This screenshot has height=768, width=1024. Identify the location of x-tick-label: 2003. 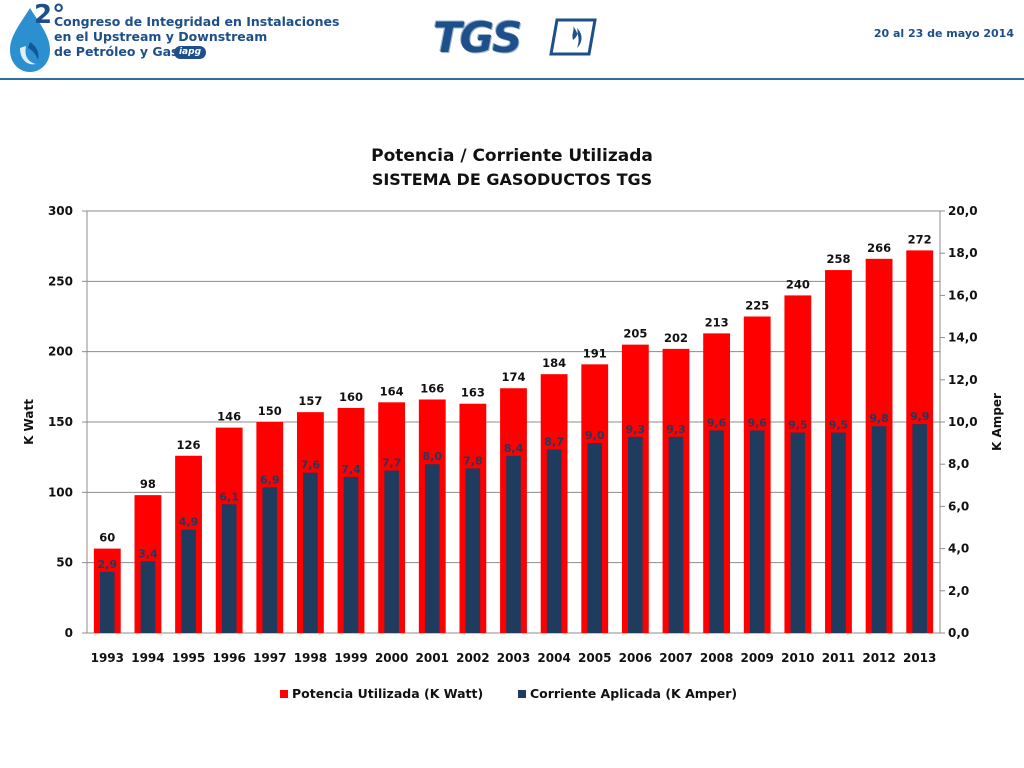
(513, 658).